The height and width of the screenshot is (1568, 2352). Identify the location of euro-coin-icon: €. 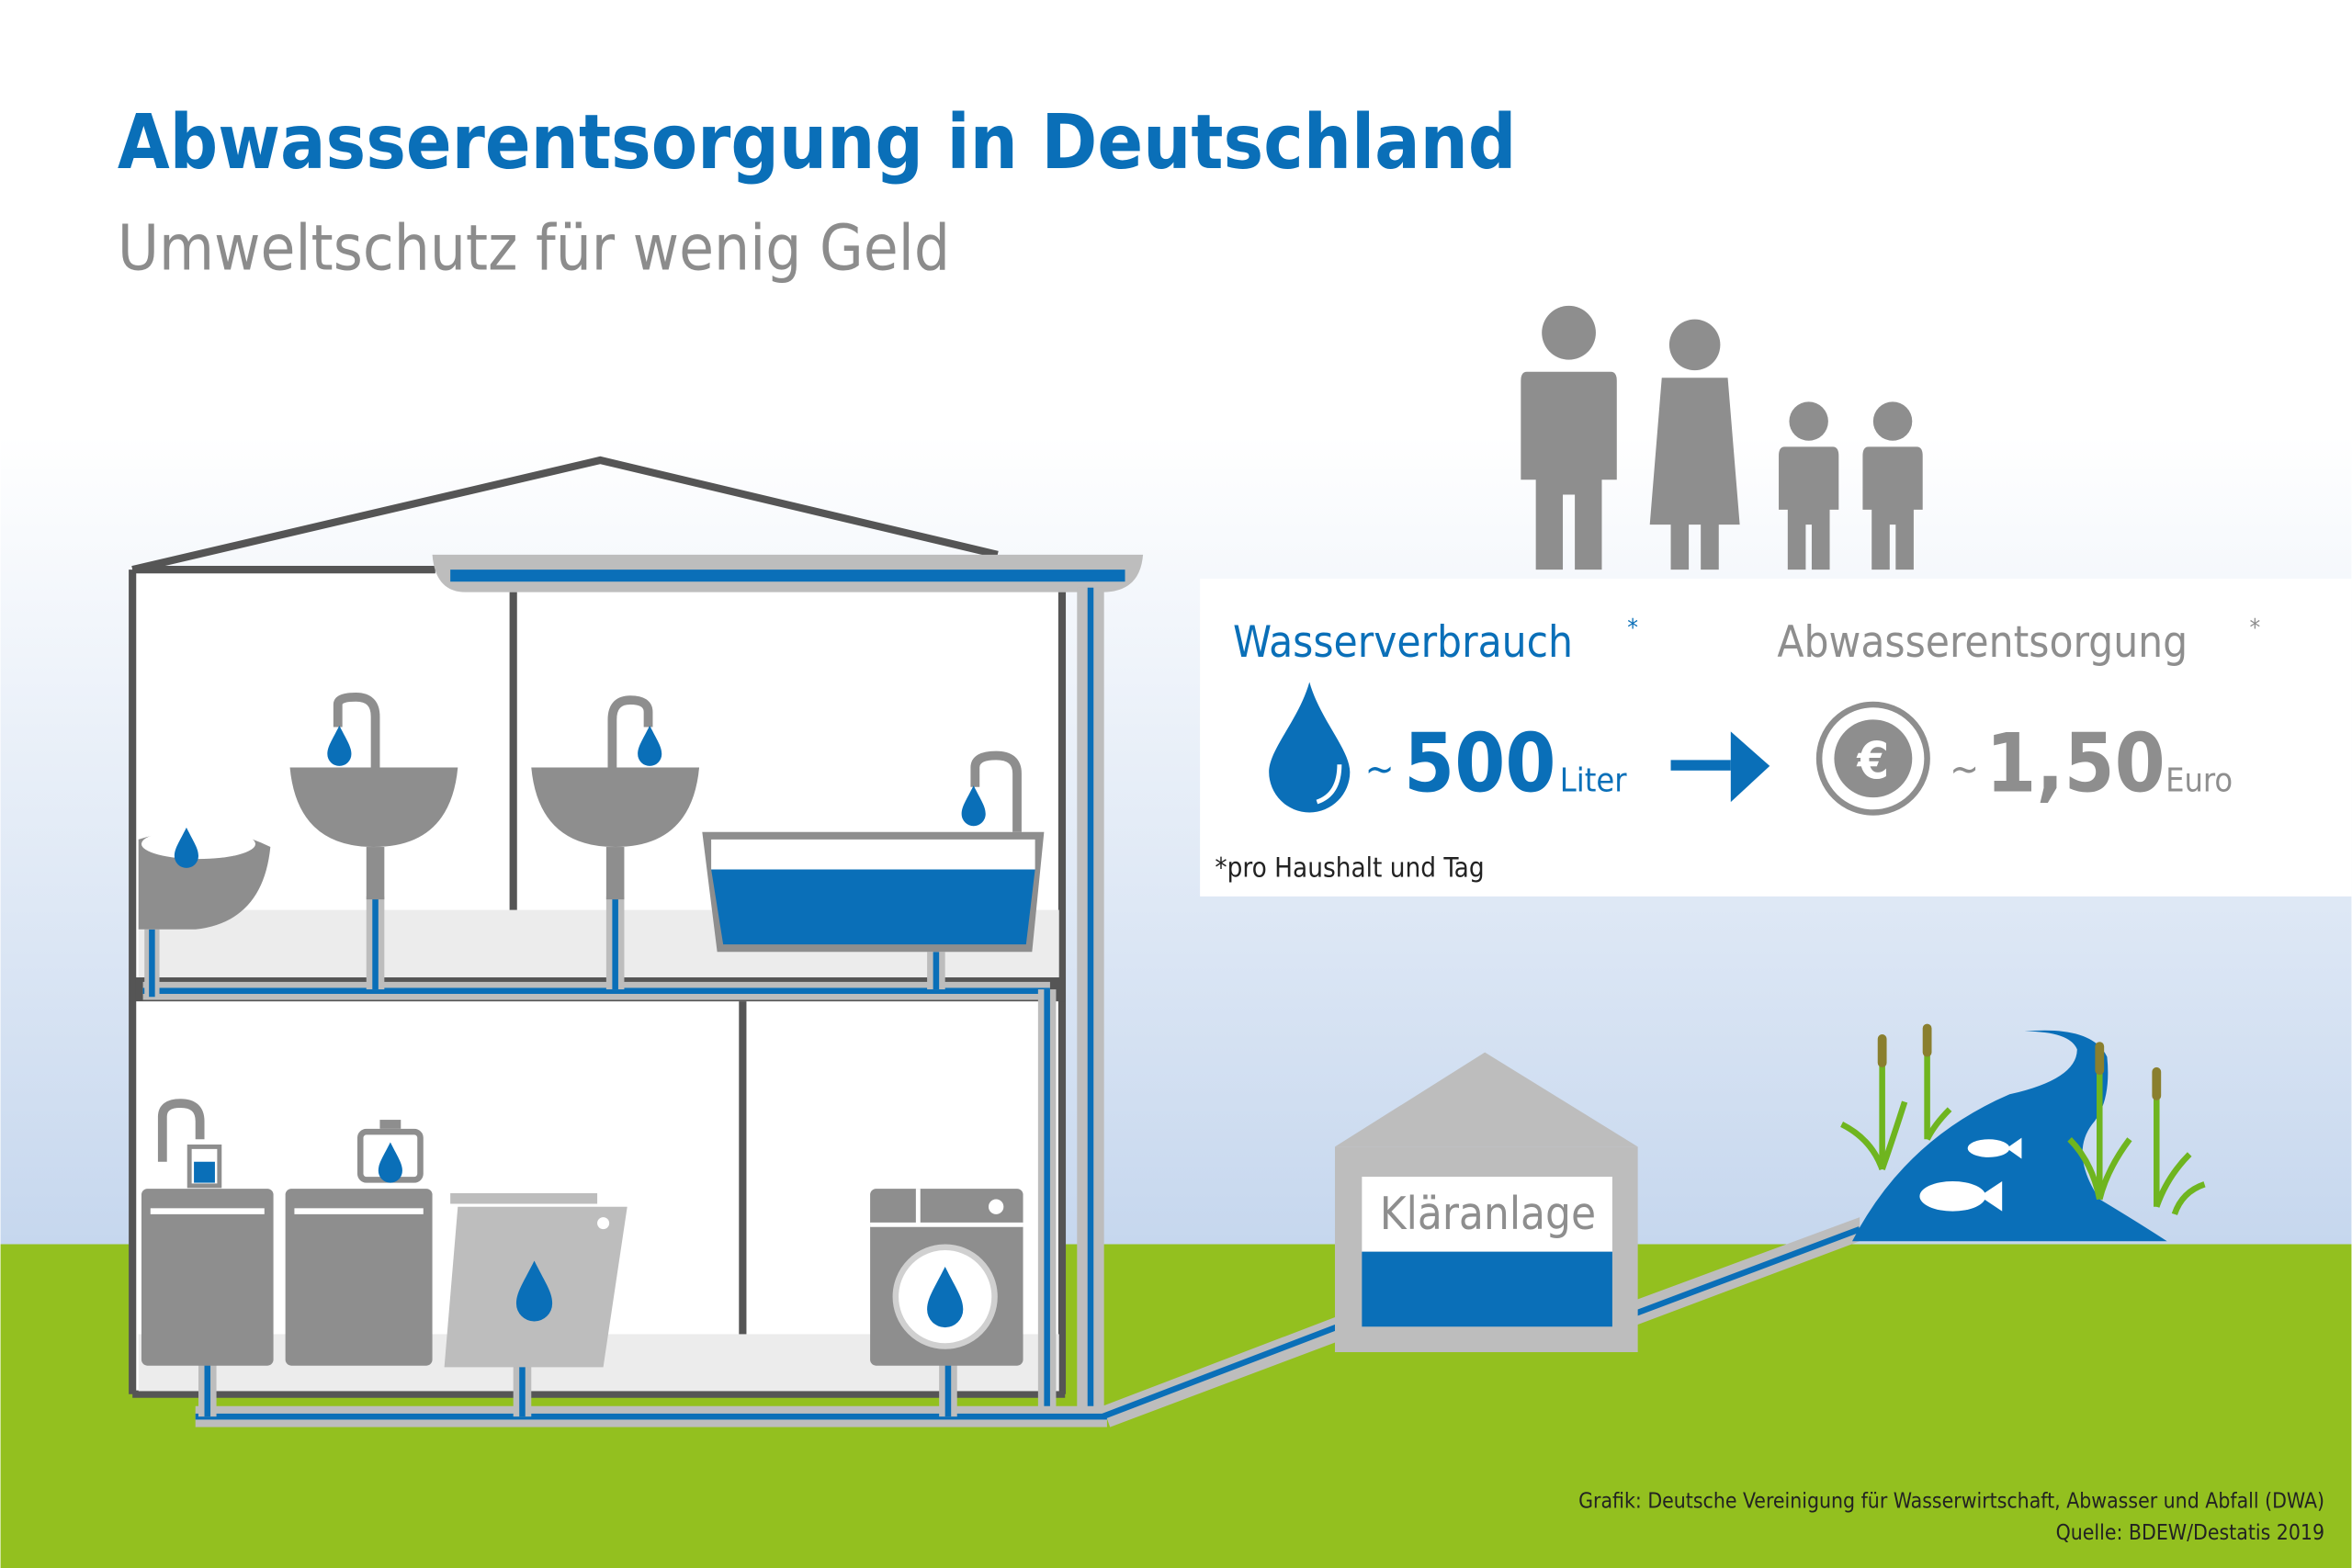
(1872, 759).